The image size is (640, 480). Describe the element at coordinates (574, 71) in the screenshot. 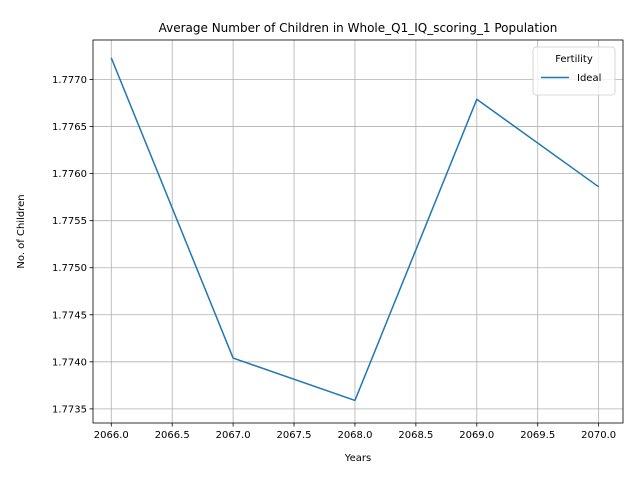

I see `legend: Fertility Ideal` at that location.